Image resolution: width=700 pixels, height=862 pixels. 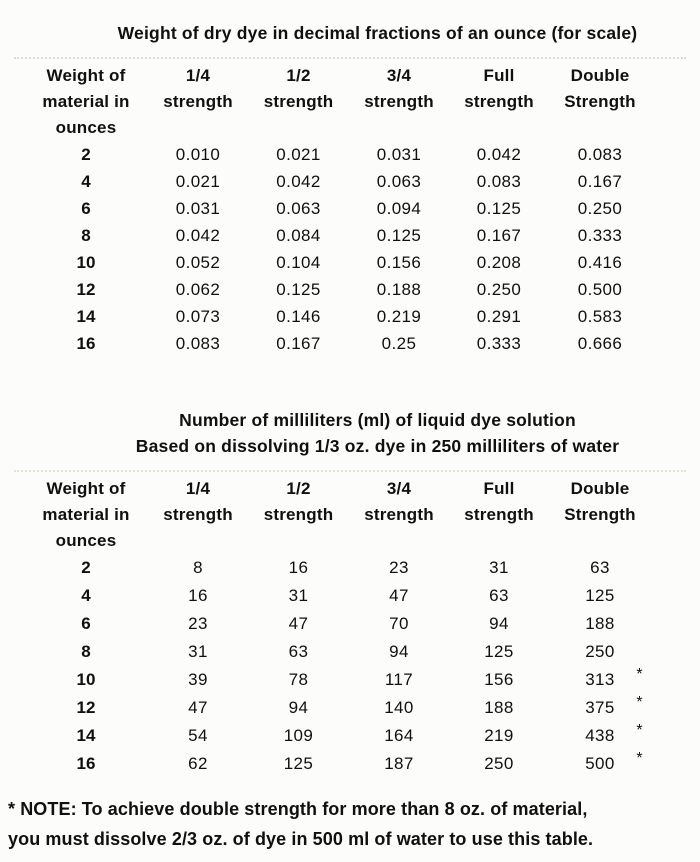 What do you see at coordinates (298, 708) in the screenshot?
I see `data-cell: 94` at bounding box center [298, 708].